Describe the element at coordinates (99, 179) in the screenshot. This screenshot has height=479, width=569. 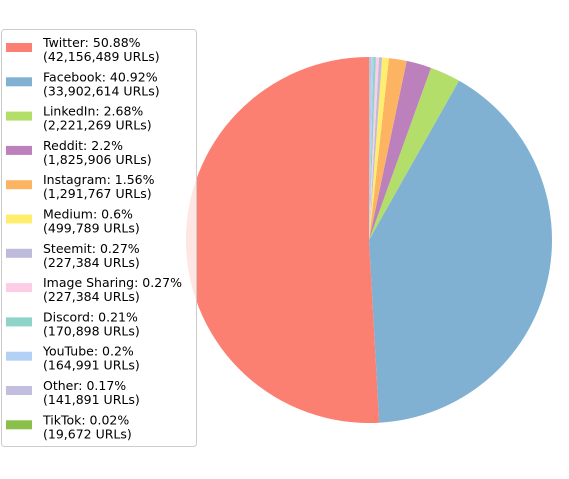
I see `legend-label-4: Instagram: 1.56%` at that location.